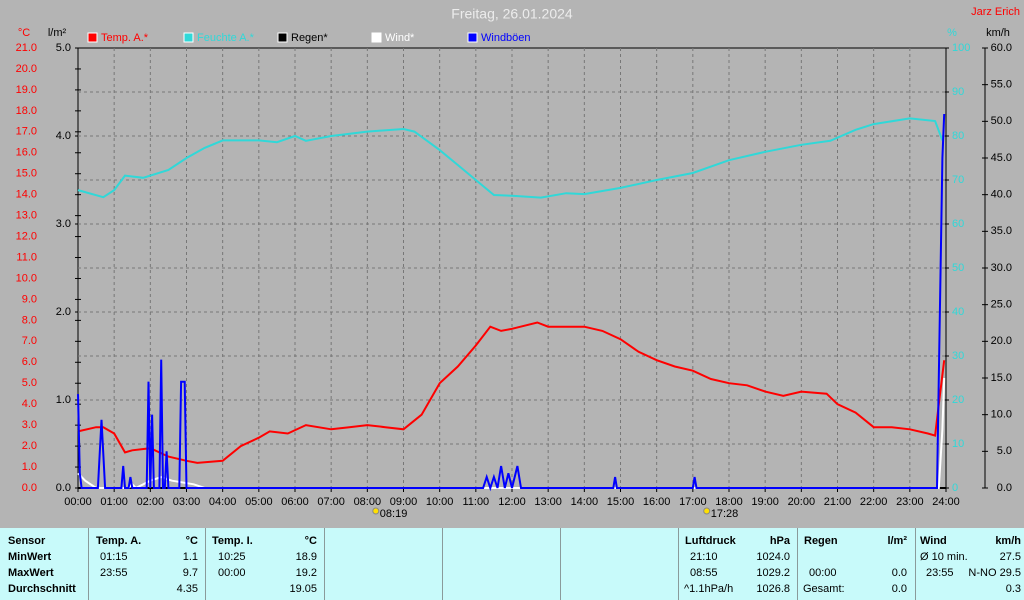 This screenshot has width=1024, height=600. Describe the element at coordinates (29, 404) in the screenshot. I see `y-tick-label: 4.0` at that location.